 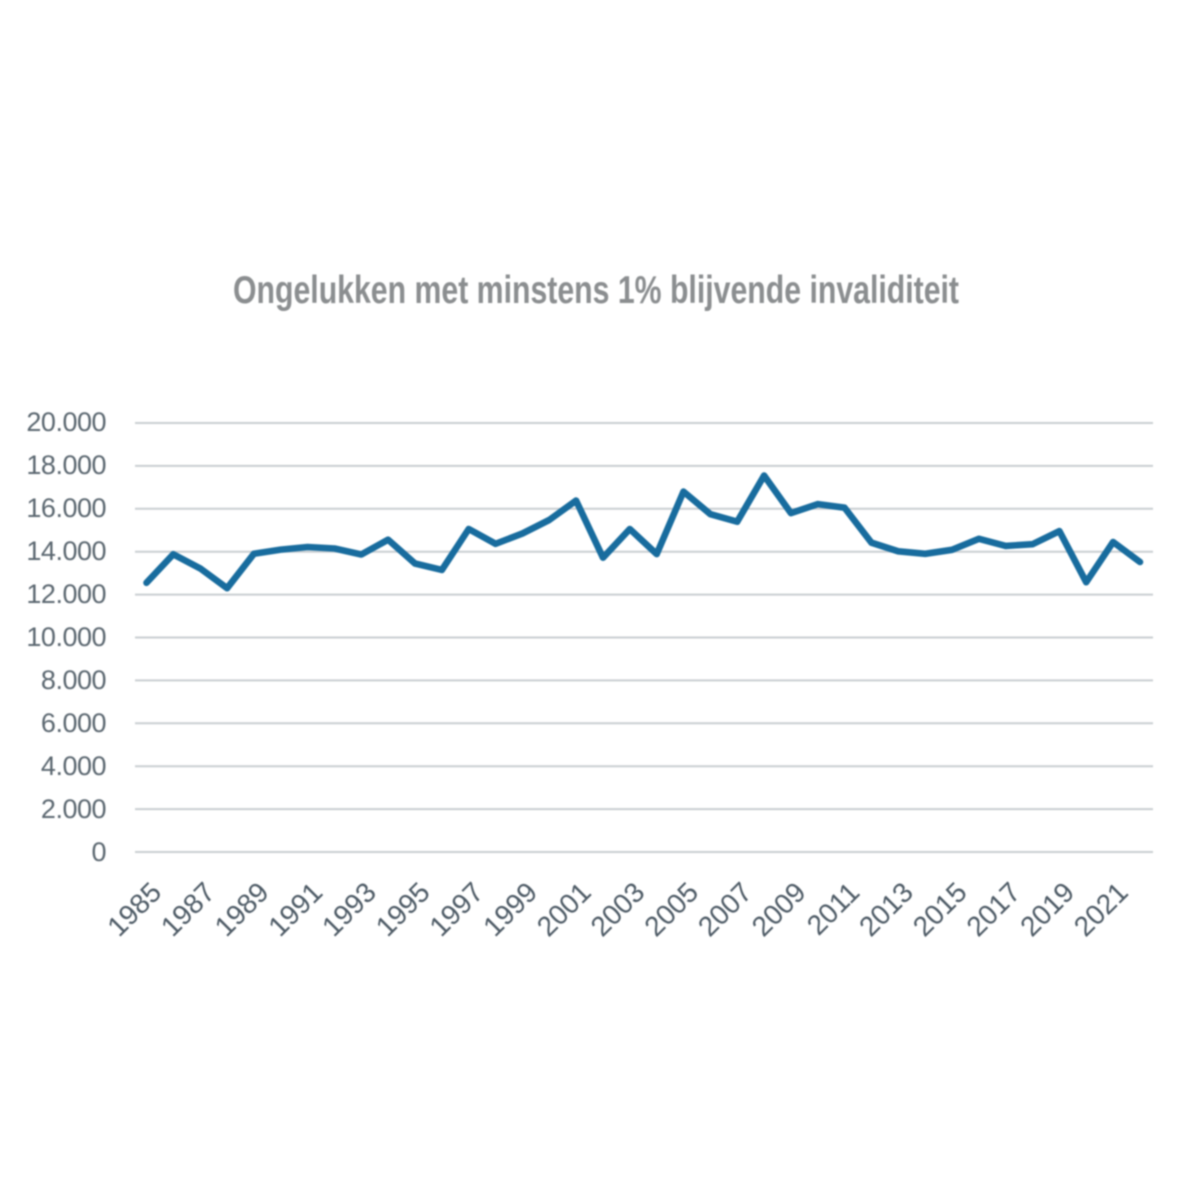 What do you see at coordinates (66, 594) in the screenshot?
I see `svg-text: 12.000` at bounding box center [66, 594].